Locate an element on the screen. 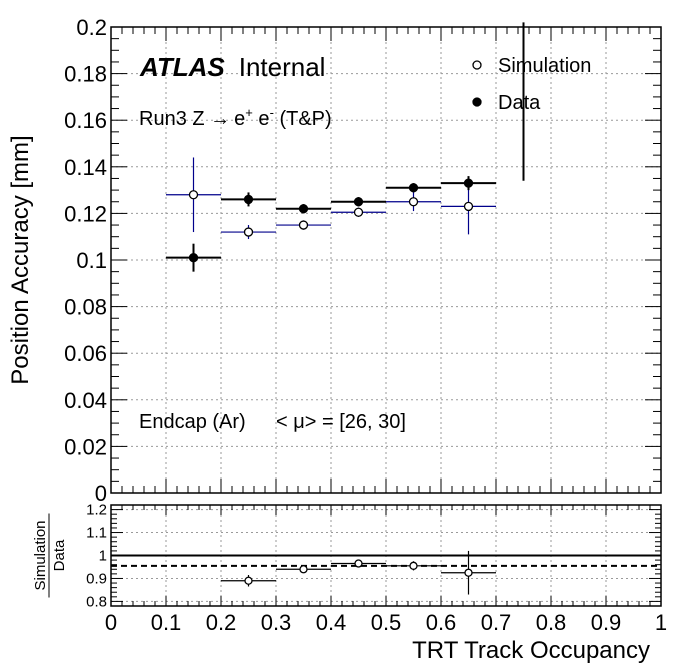 The width and height of the screenshot is (696, 672). ratio-y-tick-label: 1.1 is located at coordinates (96, 533).